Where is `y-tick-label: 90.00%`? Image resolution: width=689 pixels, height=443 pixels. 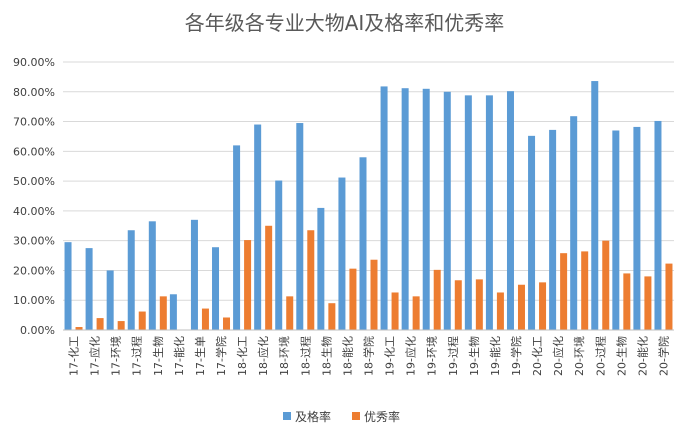
y-tick-label: 90.00% is located at coordinates (34, 62).